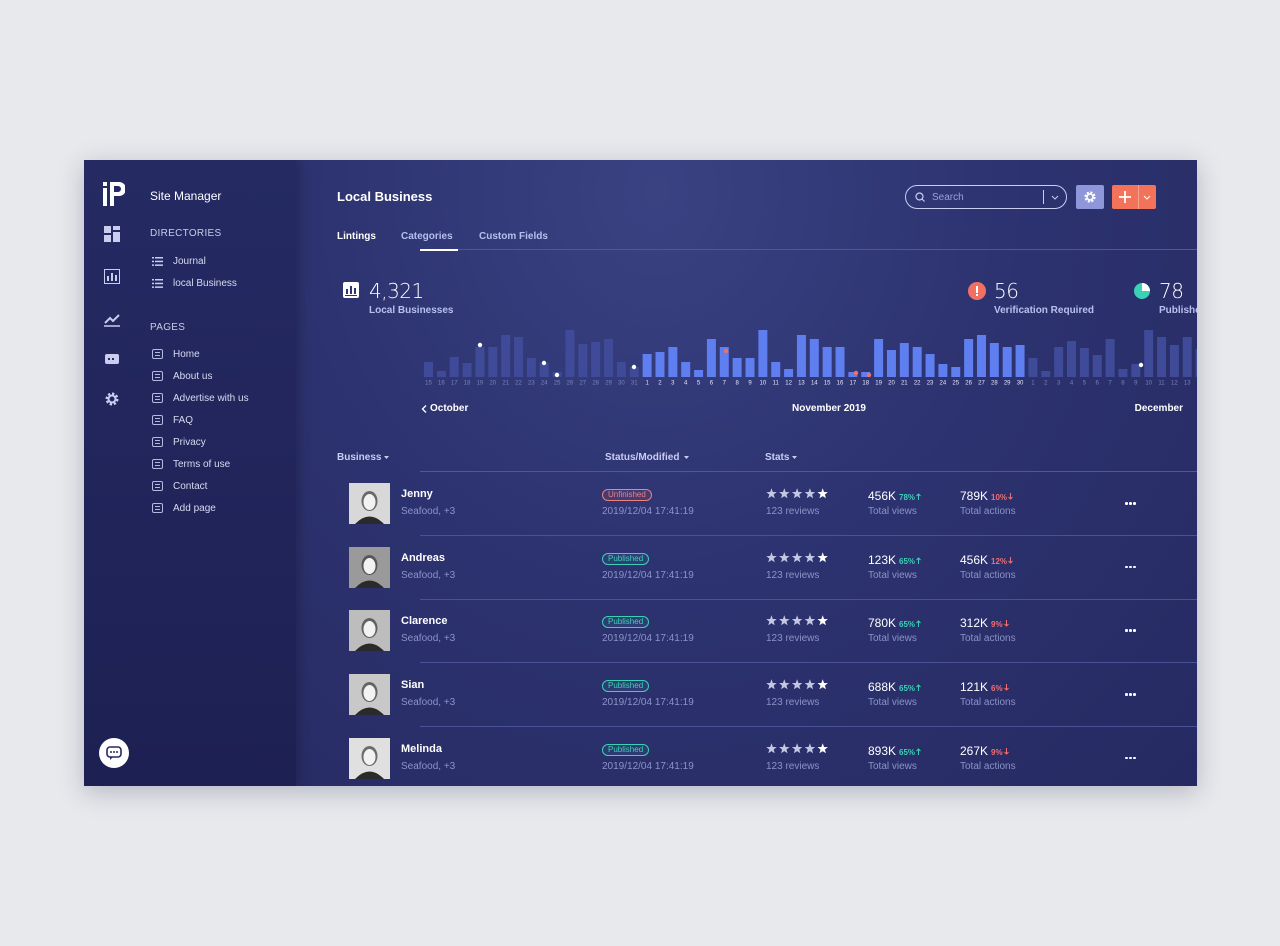 Image resolution: width=1280 pixels, height=946 pixels. What do you see at coordinates (1090, 197) in the screenshot?
I see `settings-button` at bounding box center [1090, 197].